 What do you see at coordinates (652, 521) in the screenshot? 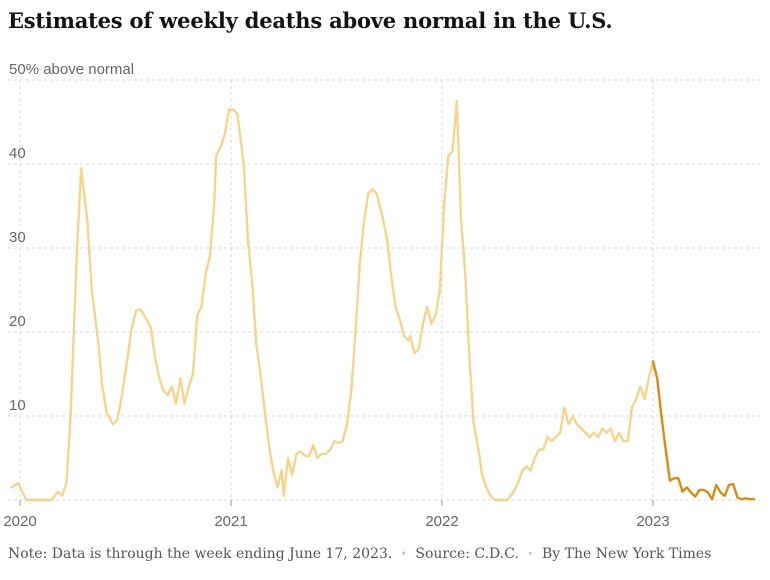
I see `x-tick-label: 2023` at bounding box center [652, 521].